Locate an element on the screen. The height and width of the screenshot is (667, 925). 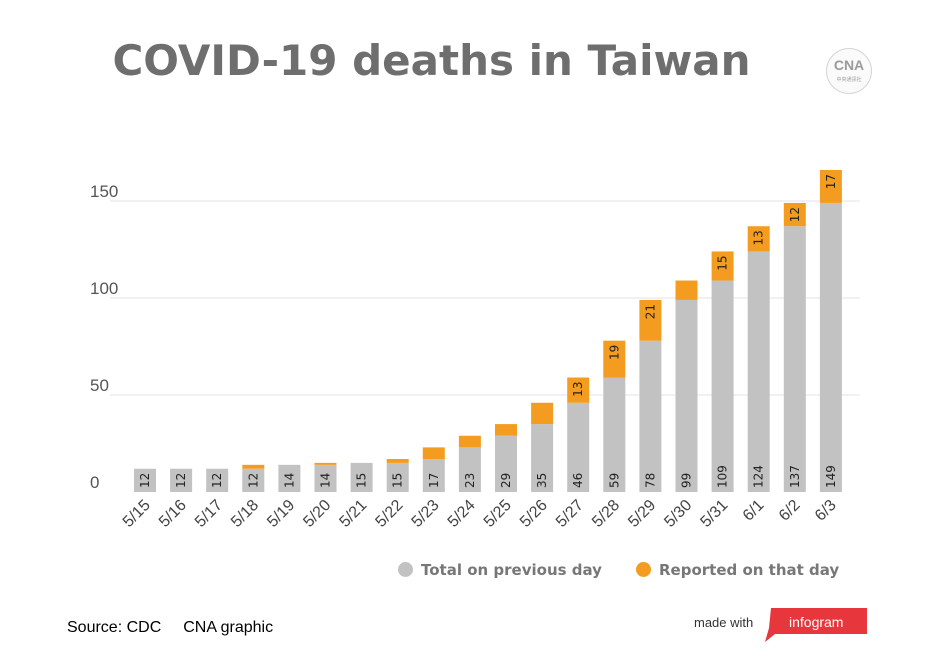
legend-label-previous: Total on previous day is located at coordinates (511, 570).